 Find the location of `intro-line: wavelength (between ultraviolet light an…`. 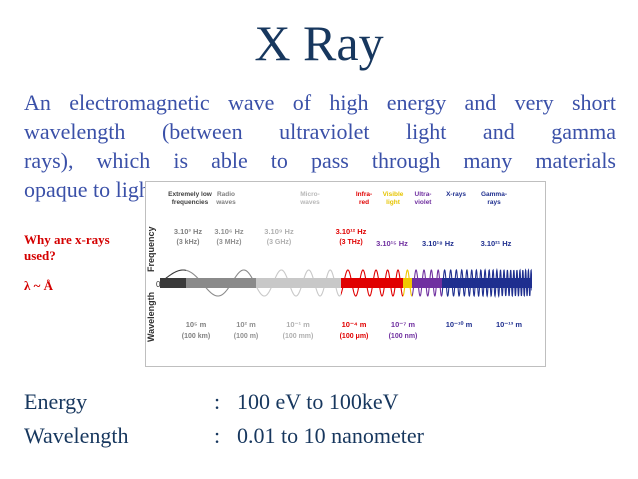

intro-line: wavelength (between ultraviolet light an… is located at coordinates (320, 131).